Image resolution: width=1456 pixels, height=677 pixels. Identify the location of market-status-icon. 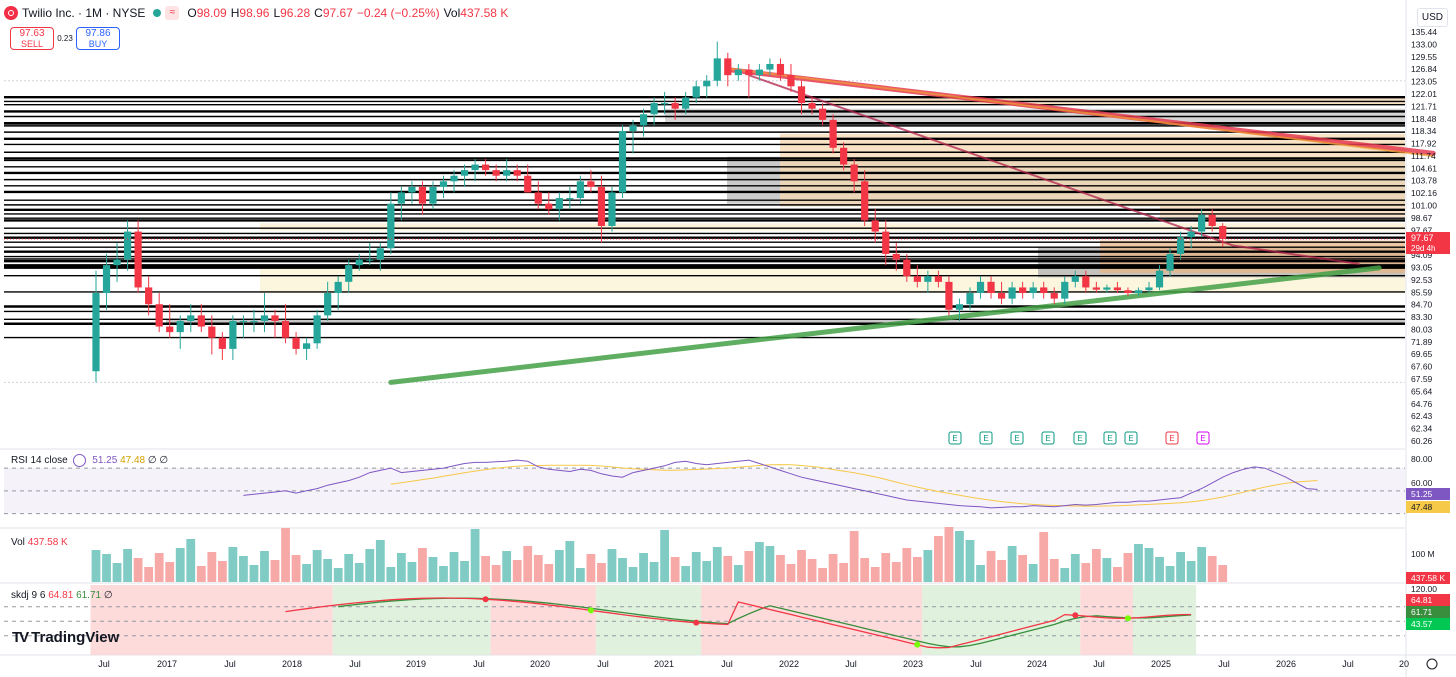
(157, 13).